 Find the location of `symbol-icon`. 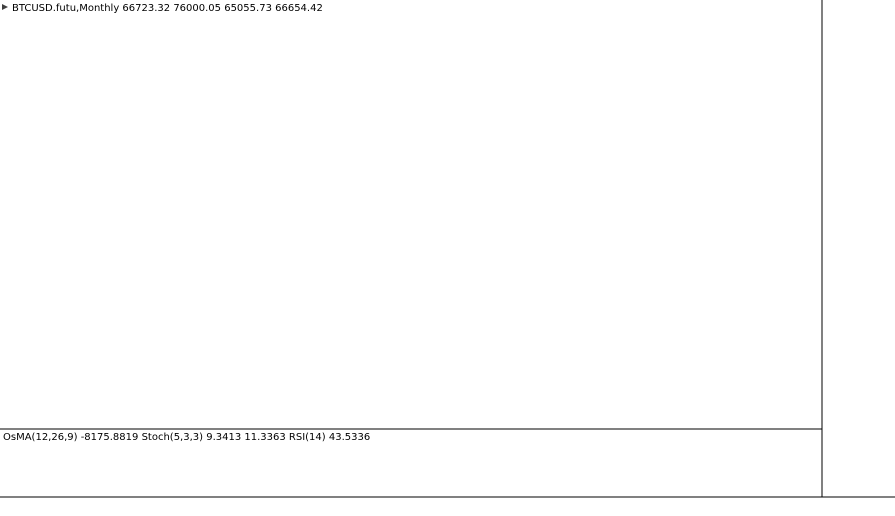

symbol-icon is located at coordinates (5, 7).